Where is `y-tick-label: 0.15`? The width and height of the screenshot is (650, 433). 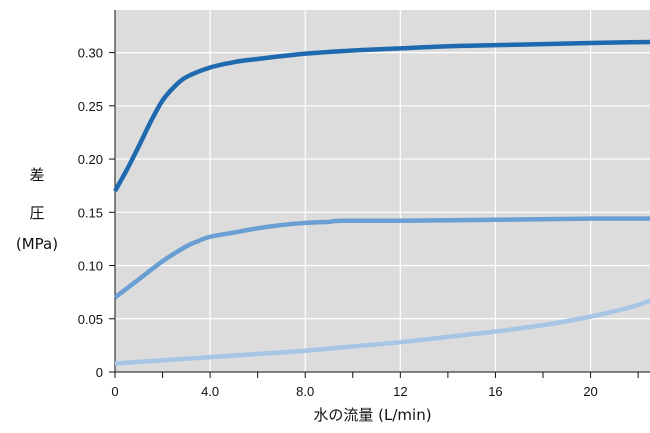
y-tick-label: 0.15 is located at coordinates (90, 212).